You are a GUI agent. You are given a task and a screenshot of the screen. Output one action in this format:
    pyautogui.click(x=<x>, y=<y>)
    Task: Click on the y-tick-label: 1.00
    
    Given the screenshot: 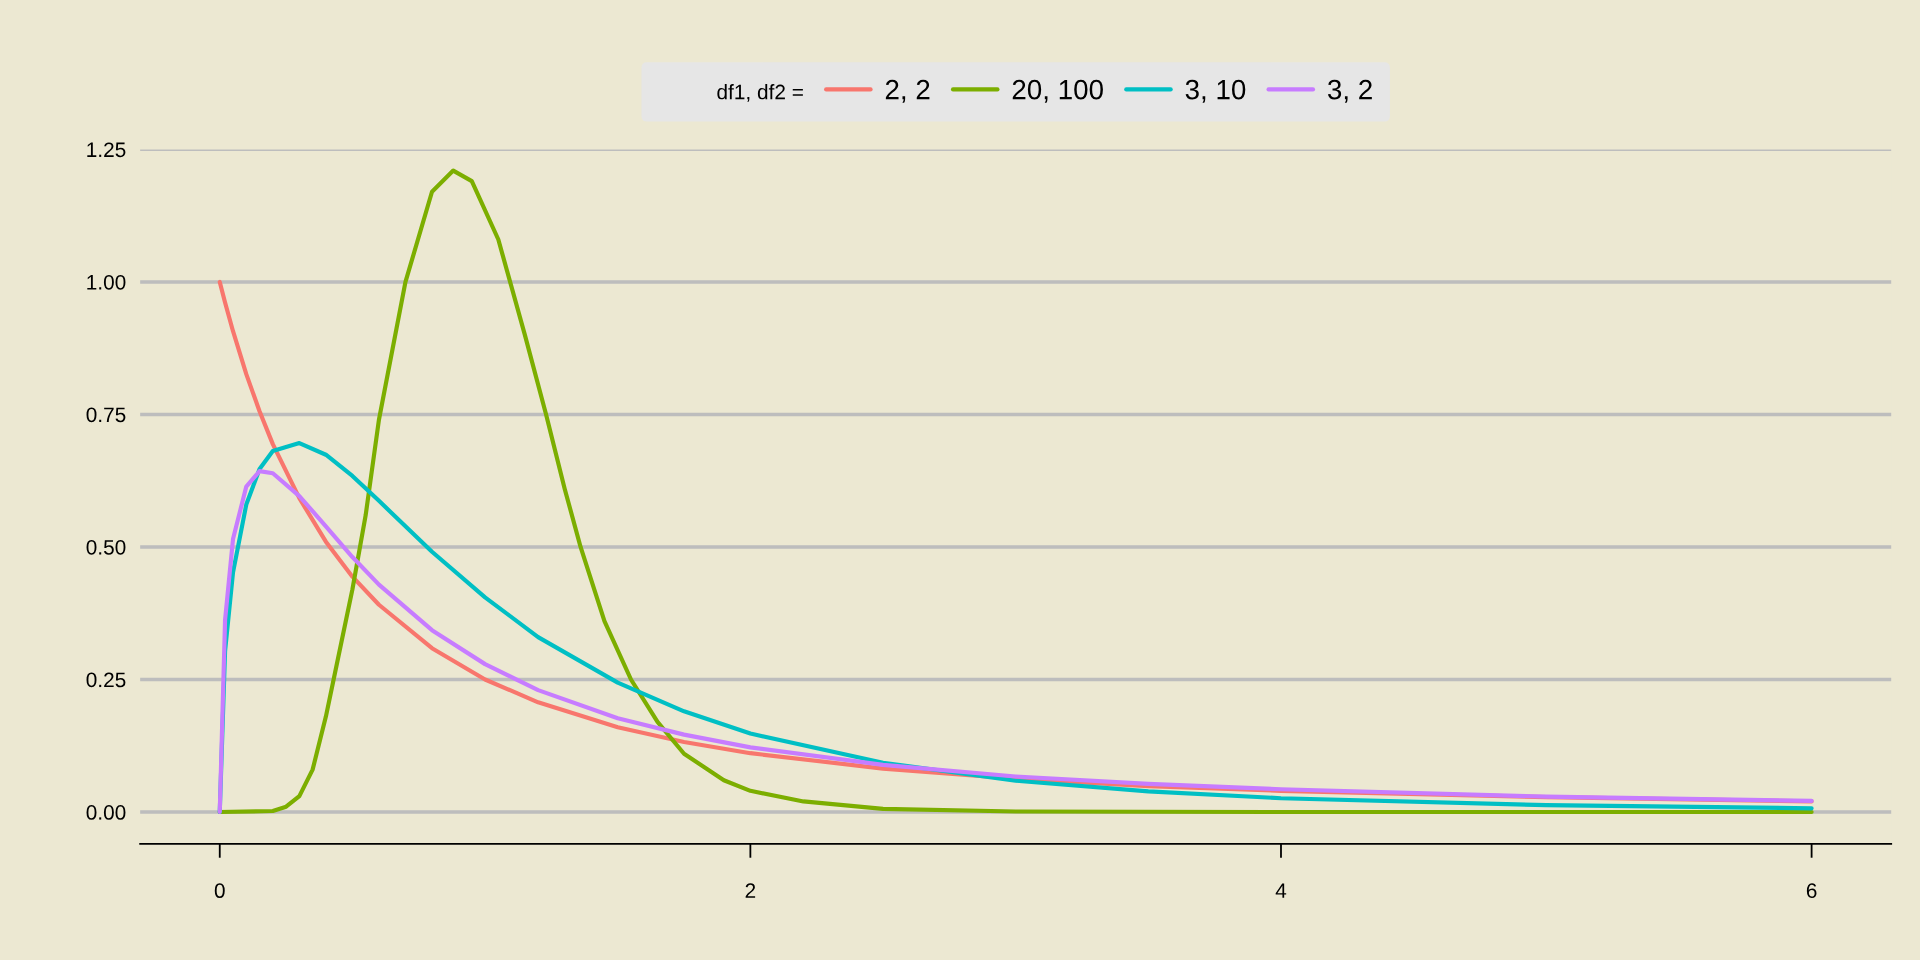 What is the action you would take?
    pyautogui.click(x=106, y=282)
    